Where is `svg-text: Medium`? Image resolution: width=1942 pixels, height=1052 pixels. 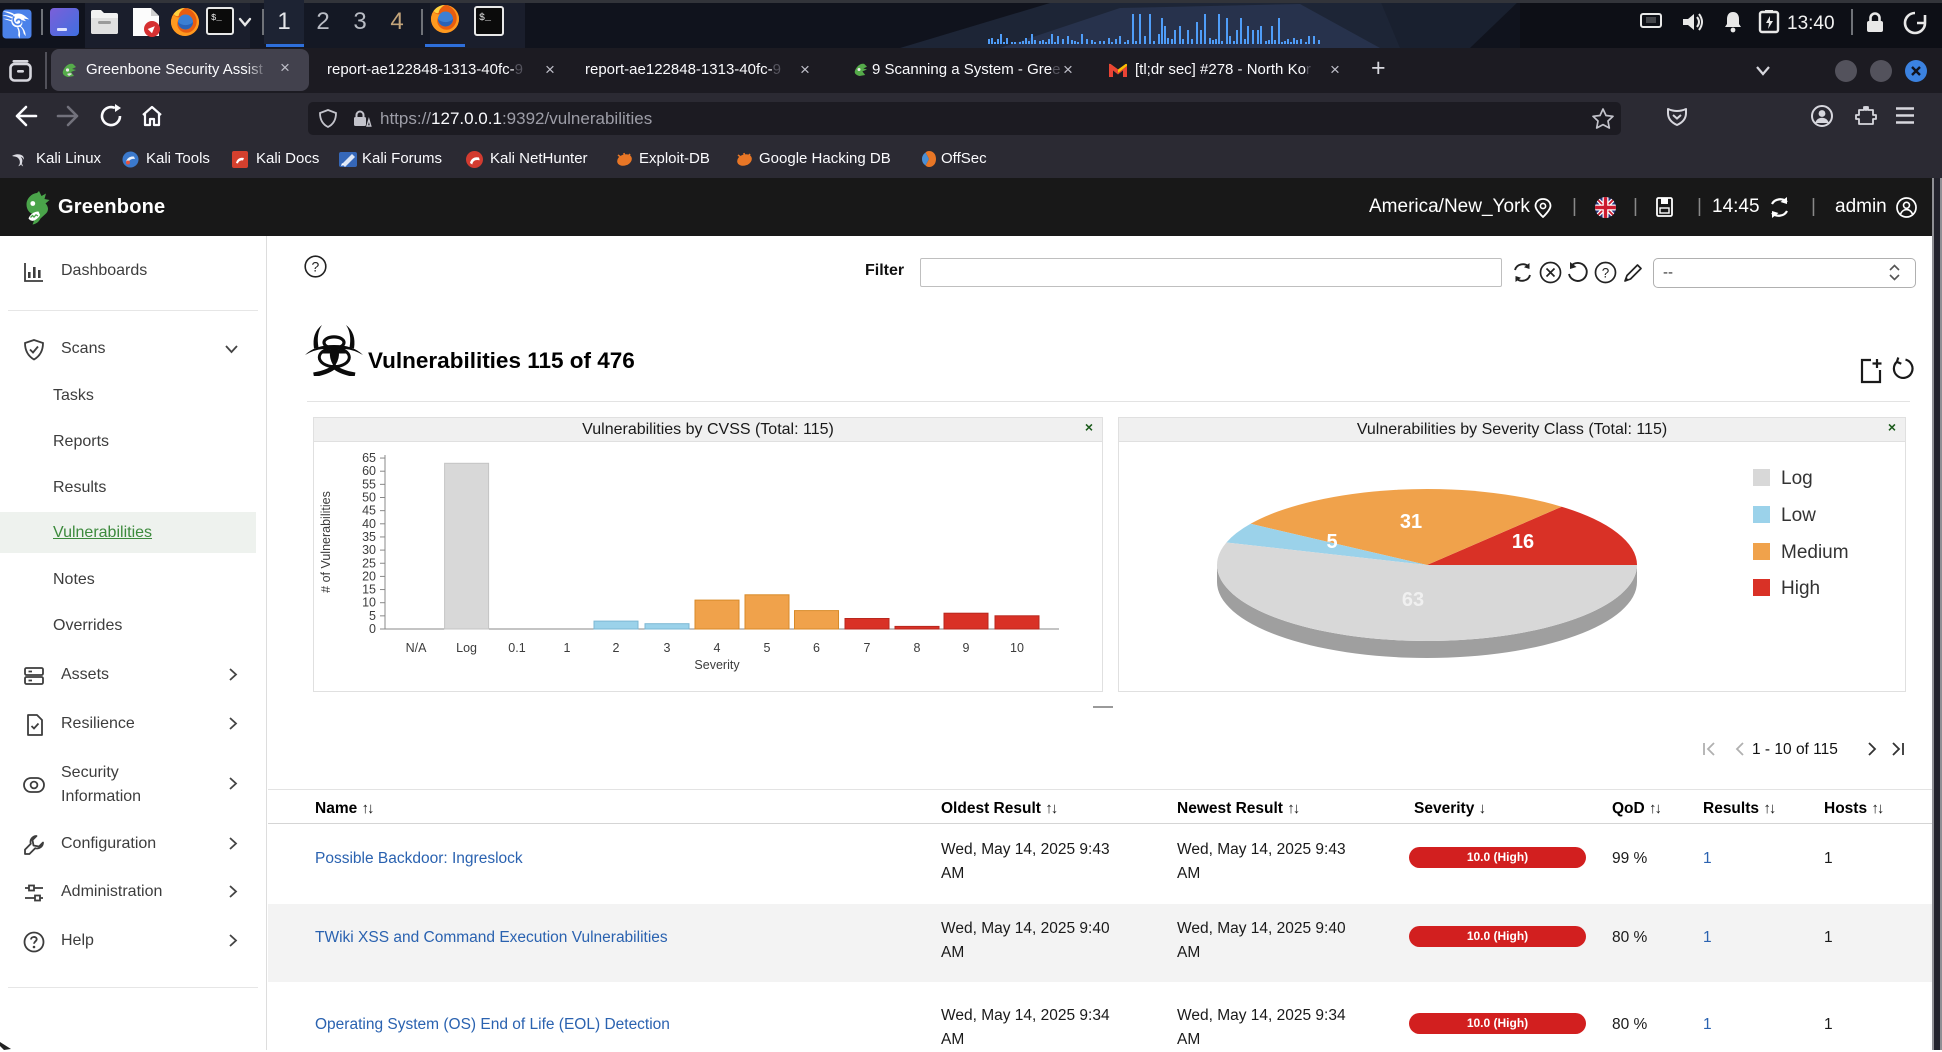
svg-text: Medium is located at coordinates (1815, 552).